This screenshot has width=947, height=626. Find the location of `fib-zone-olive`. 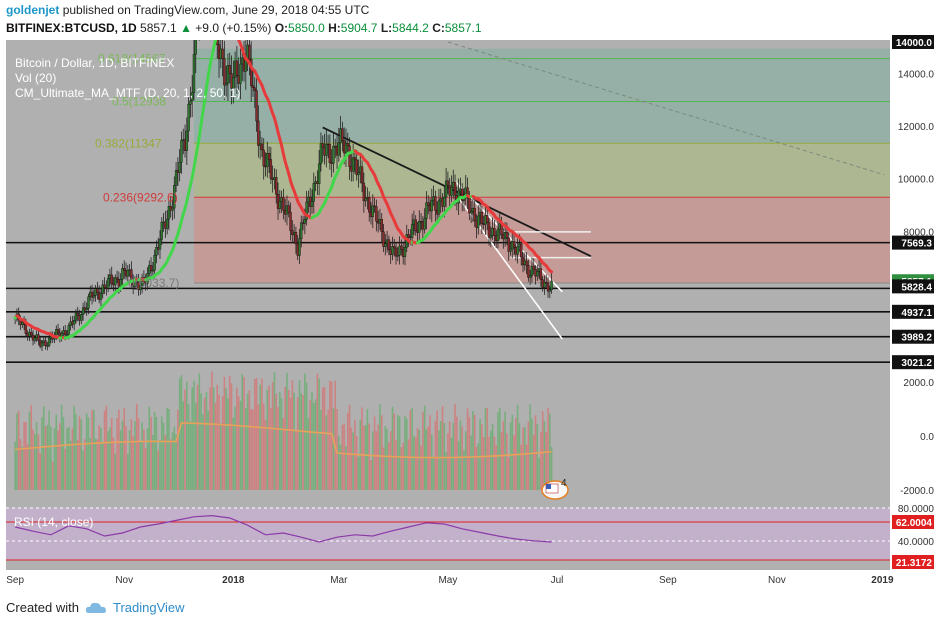

fib-zone-olive is located at coordinates (541, 170).